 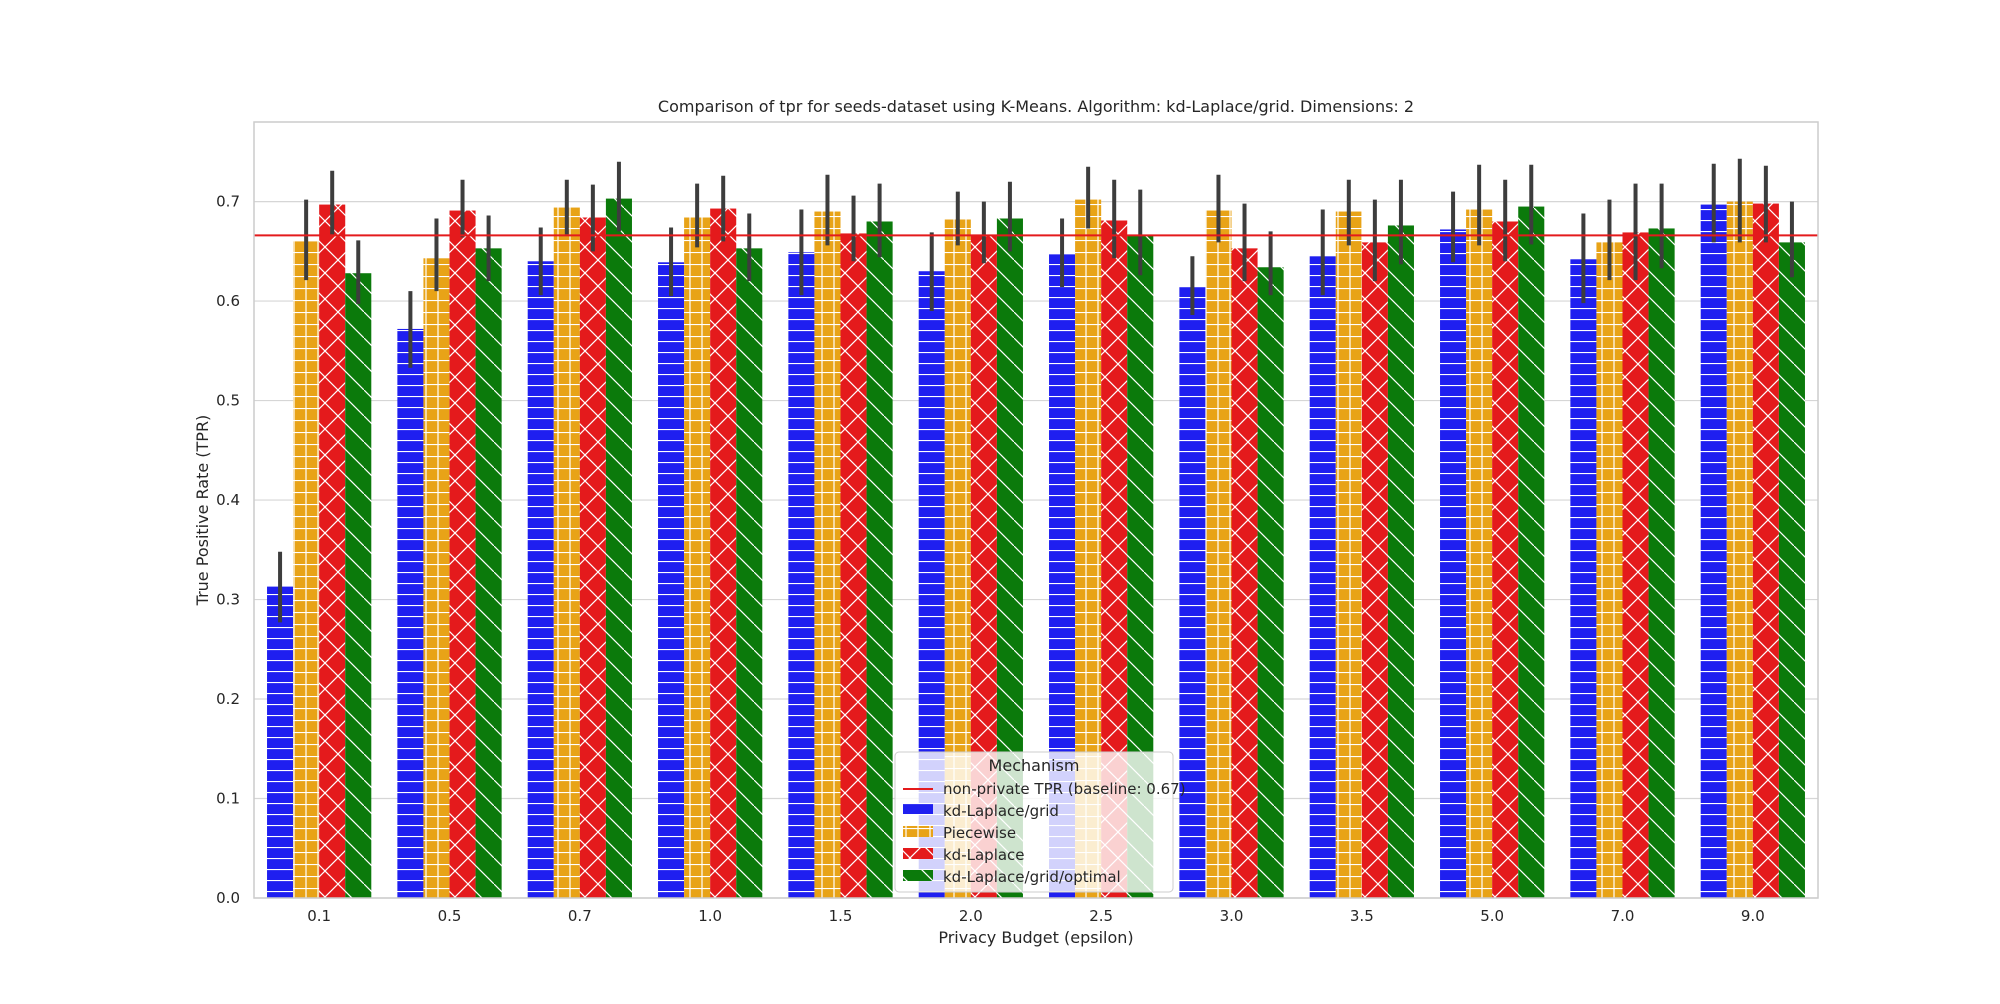 What do you see at coordinates (1034, 822) in the screenshot?
I see `legend-box` at bounding box center [1034, 822].